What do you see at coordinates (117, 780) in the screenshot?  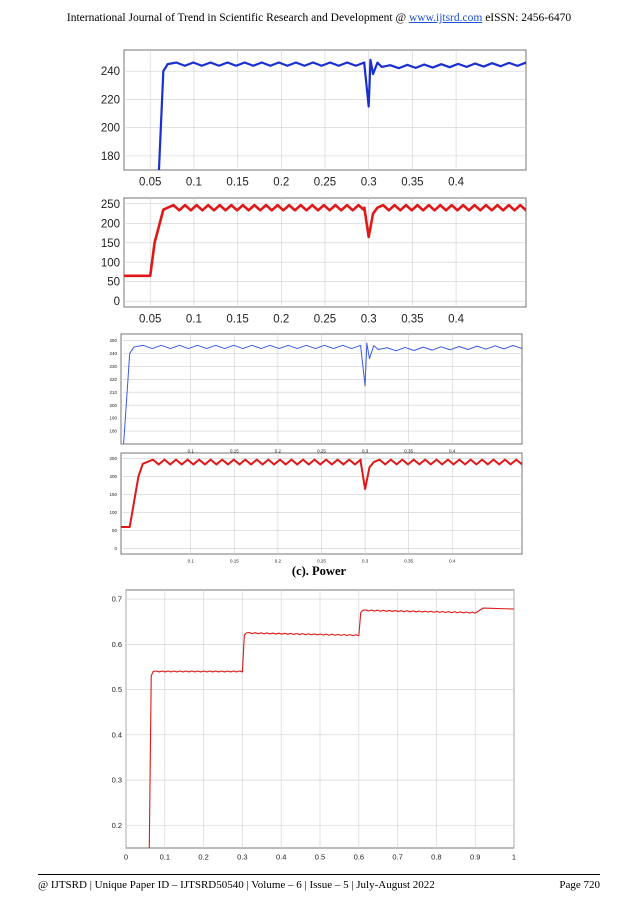 I see `y-tick-label: 0.3` at bounding box center [117, 780].